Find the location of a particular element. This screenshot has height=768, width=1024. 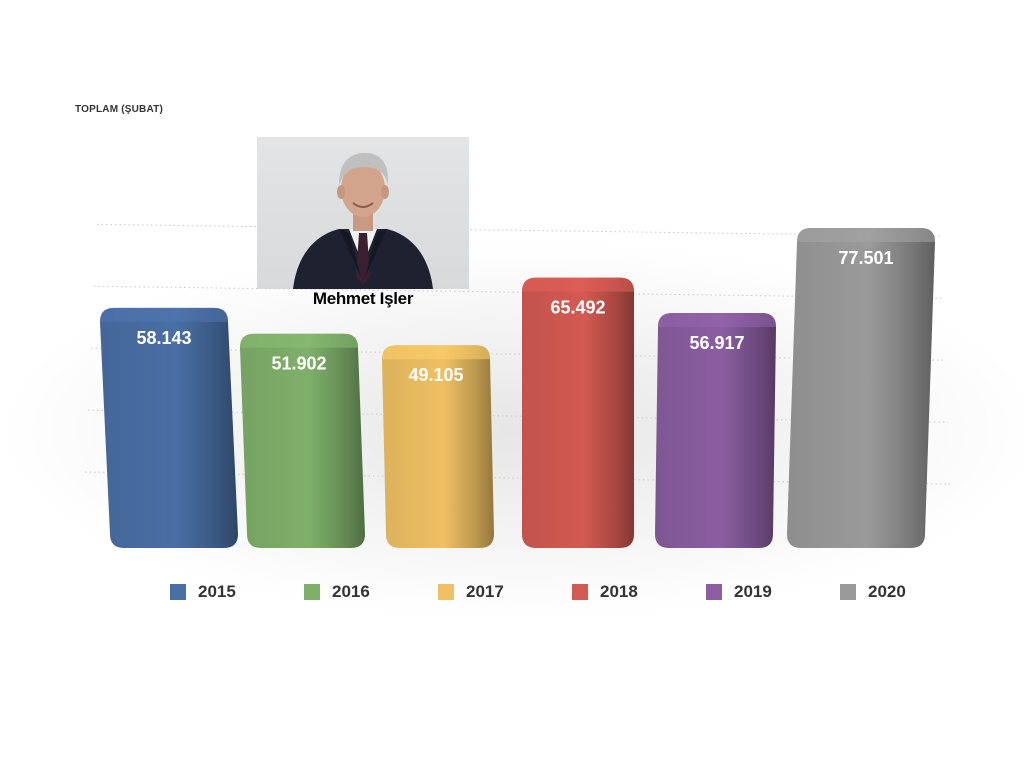

legend-item-2015: 2015 is located at coordinates (203, 592).